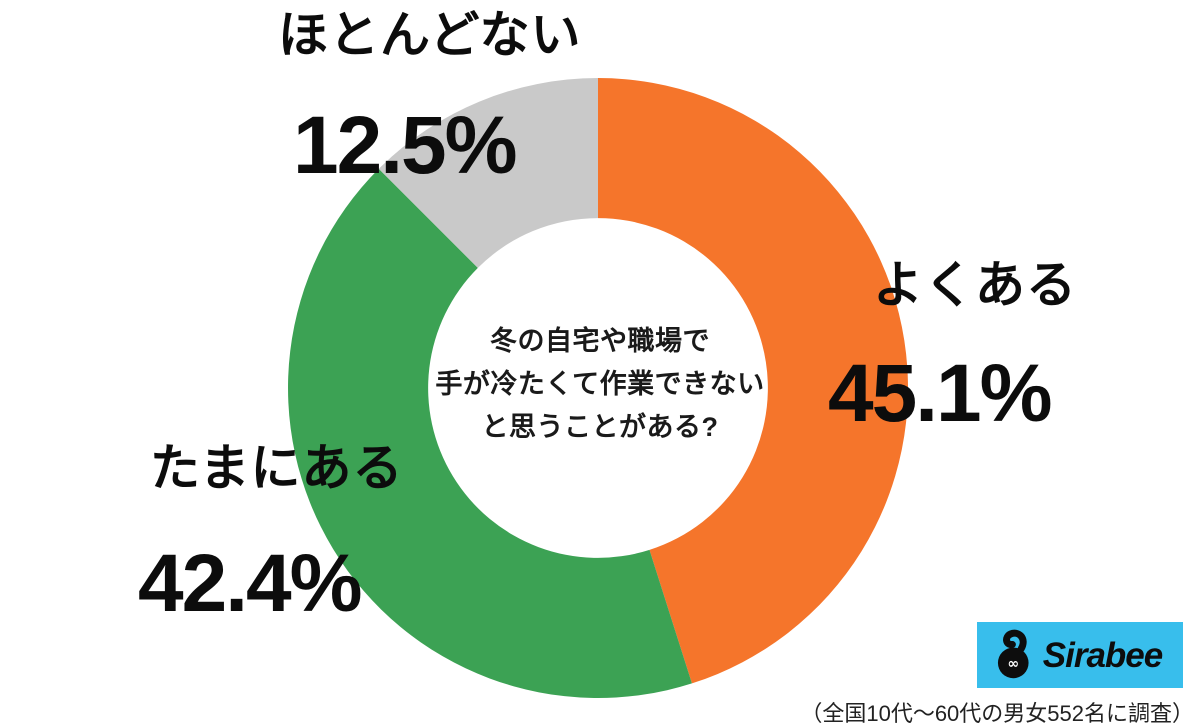  What do you see at coordinates (1013, 654) in the screenshot?
I see `sirabee-blob-icon: ∞` at bounding box center [1013, 654].